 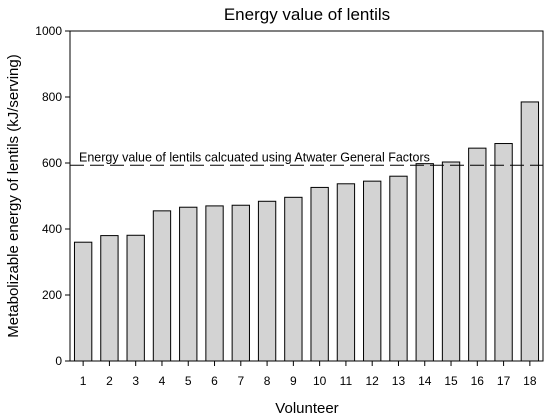 I want to click on y-tick-label: 600, so click(x=52, y=163).